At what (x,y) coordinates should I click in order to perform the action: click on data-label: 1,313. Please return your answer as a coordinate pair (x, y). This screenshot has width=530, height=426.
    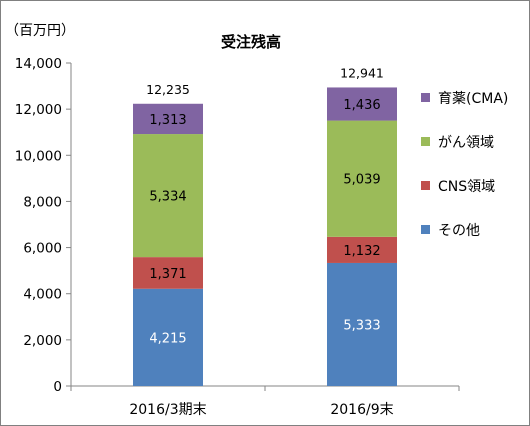
    Looking at the image, I should click on (167, 120).